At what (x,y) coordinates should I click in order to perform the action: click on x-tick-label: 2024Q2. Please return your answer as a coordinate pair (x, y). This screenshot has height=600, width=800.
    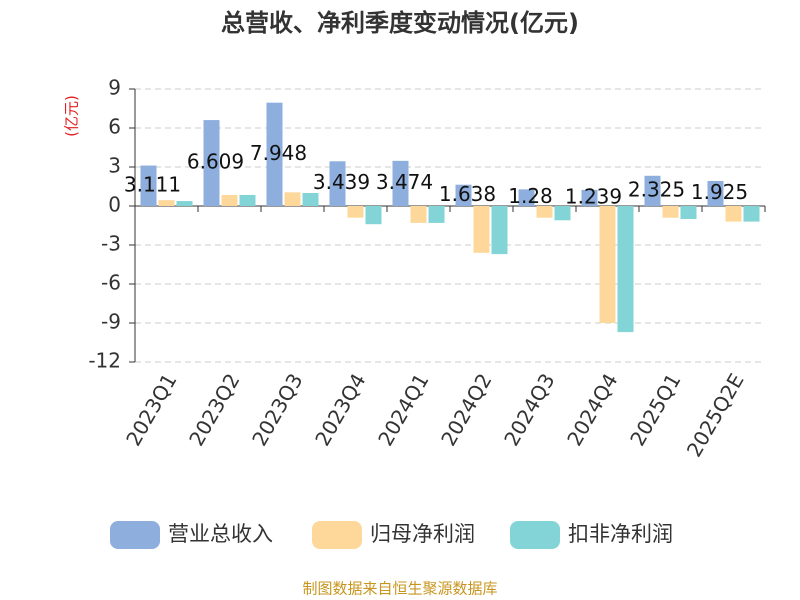
    Looking at the image, I should click on (466, 409).